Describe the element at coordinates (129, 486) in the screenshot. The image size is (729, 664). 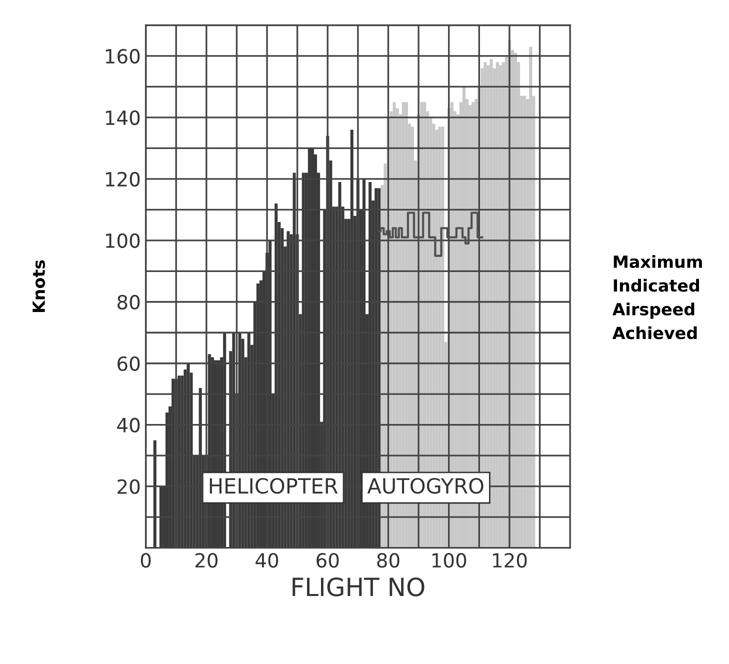
I see `y-tick-label: 20` at that location.